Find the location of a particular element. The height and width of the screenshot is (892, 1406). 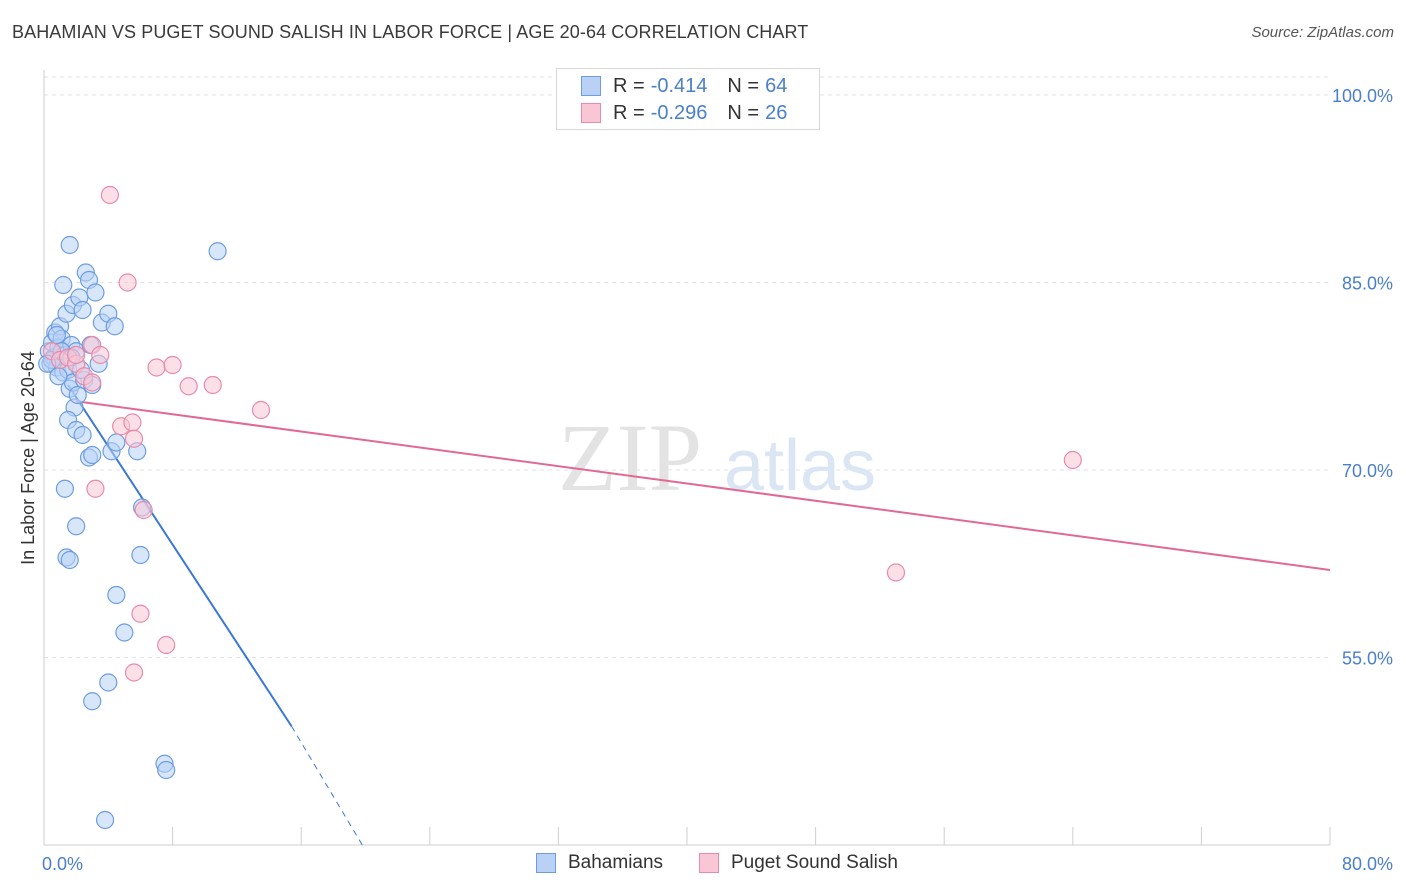

bottom-legend-salish: Puget Sound Salish is located at coordinates (798, 863).